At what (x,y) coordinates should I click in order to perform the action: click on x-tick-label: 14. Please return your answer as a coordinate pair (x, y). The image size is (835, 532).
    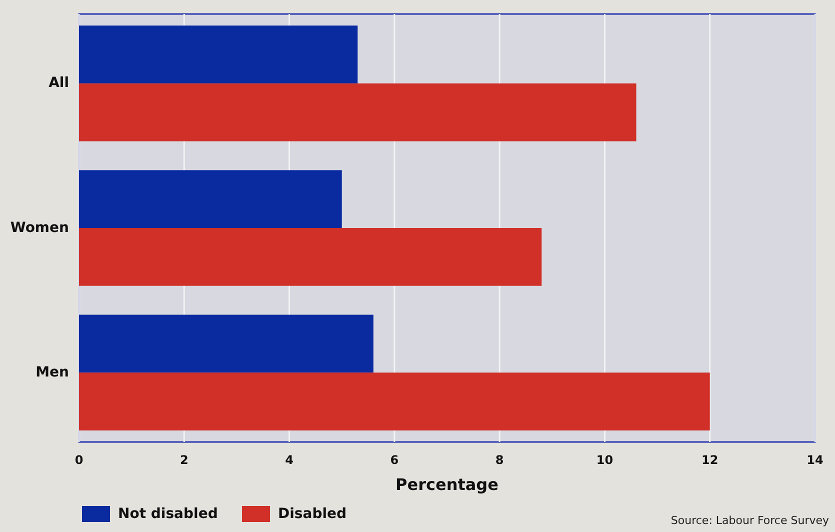
    Looking at the image, I should click on (815, 460).